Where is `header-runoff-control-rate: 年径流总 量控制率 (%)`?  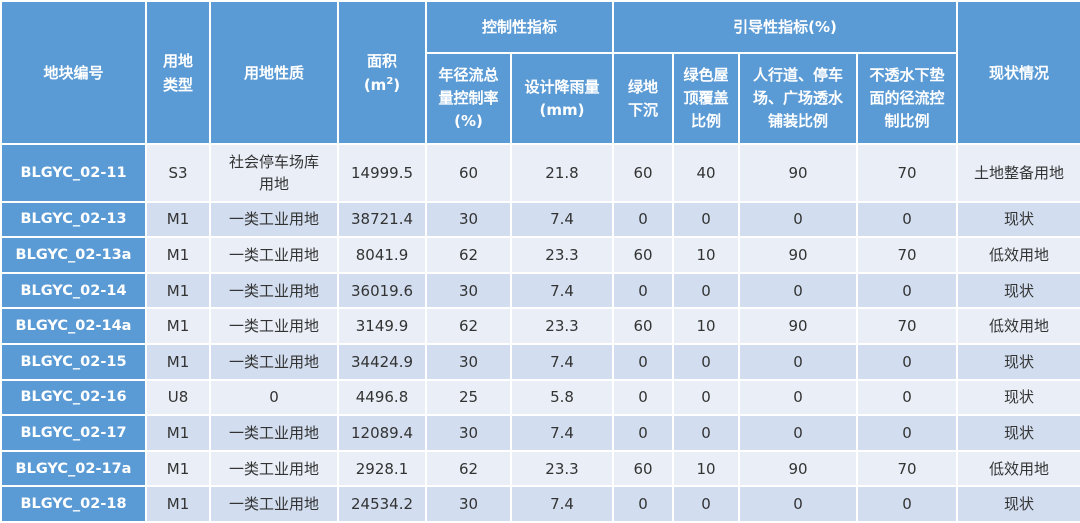
header-runoff-control-rate: 年径流总 量控制率 (%) is located at coordinates (468, 98).